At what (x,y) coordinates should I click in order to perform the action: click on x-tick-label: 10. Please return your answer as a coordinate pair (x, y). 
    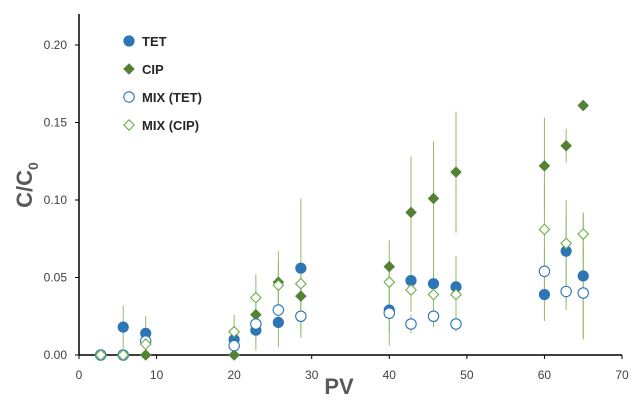
    Looking at the image, I should click on (157, 375).